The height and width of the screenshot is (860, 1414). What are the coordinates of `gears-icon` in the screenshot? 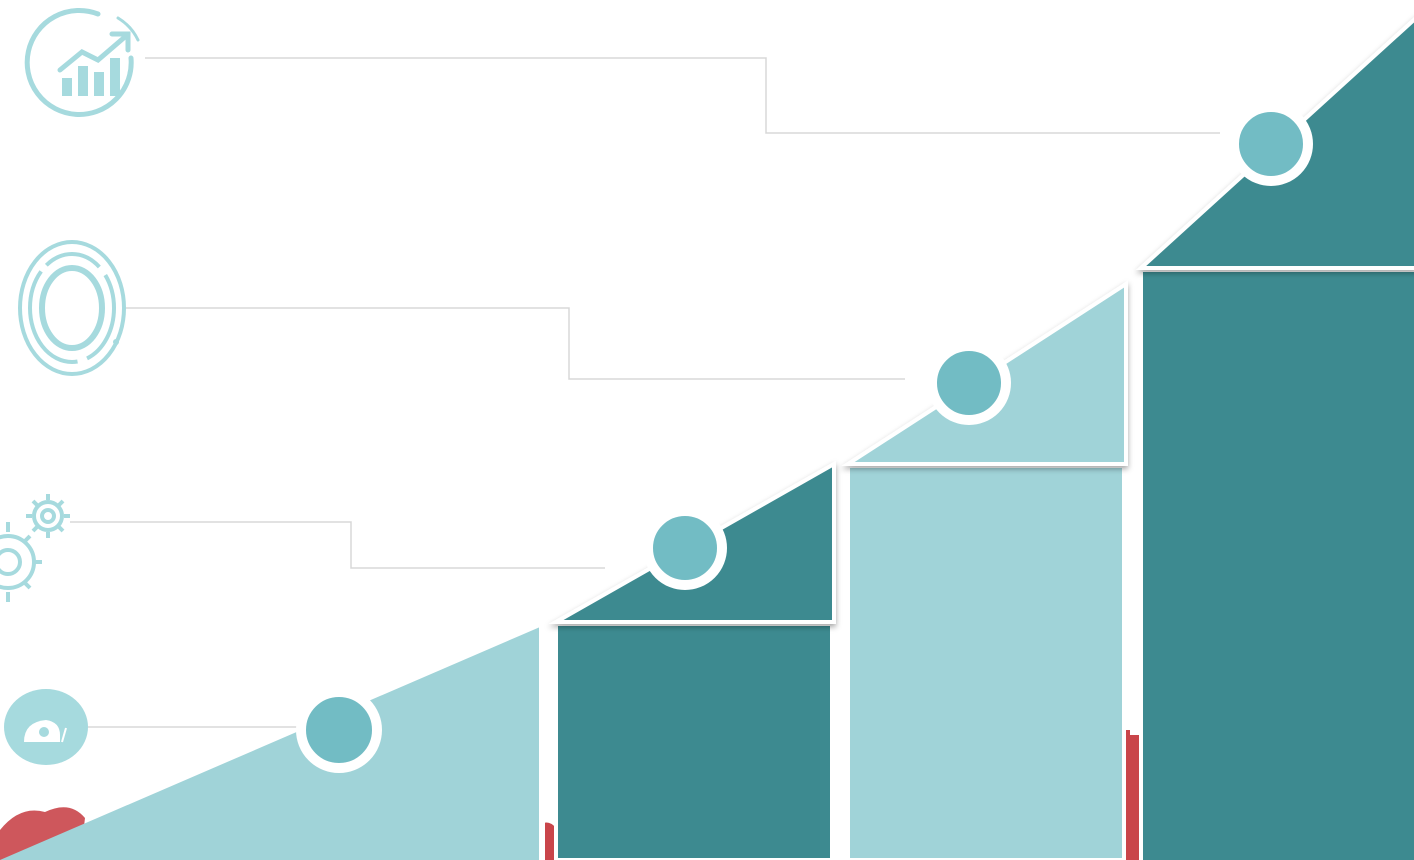 It's located at (35, 548).